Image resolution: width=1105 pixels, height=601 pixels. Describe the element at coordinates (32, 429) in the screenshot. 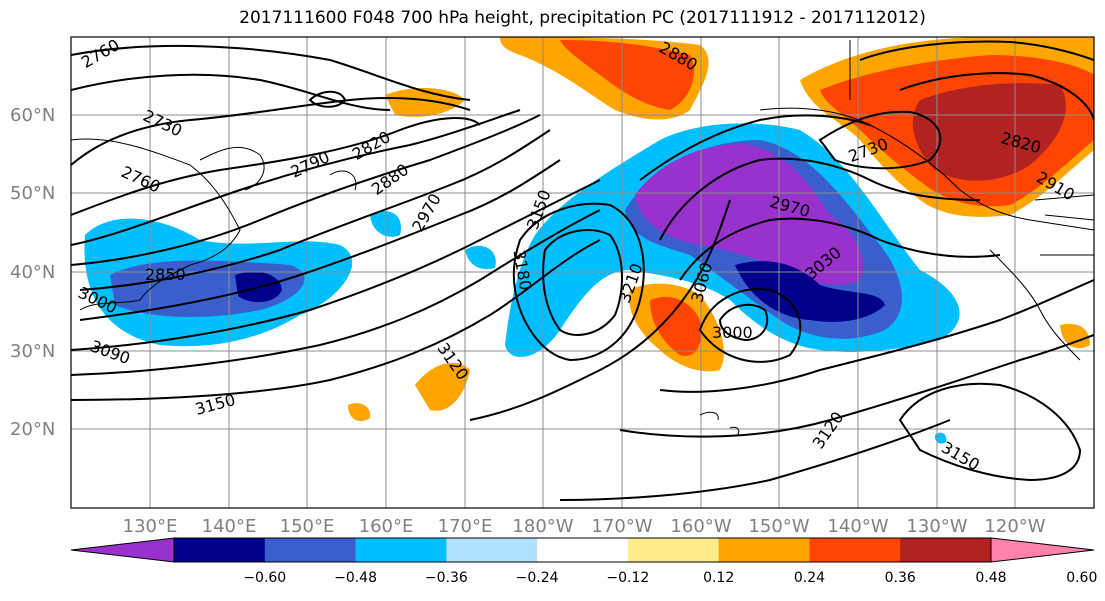

I see `lat-label: 20°N` at that location.